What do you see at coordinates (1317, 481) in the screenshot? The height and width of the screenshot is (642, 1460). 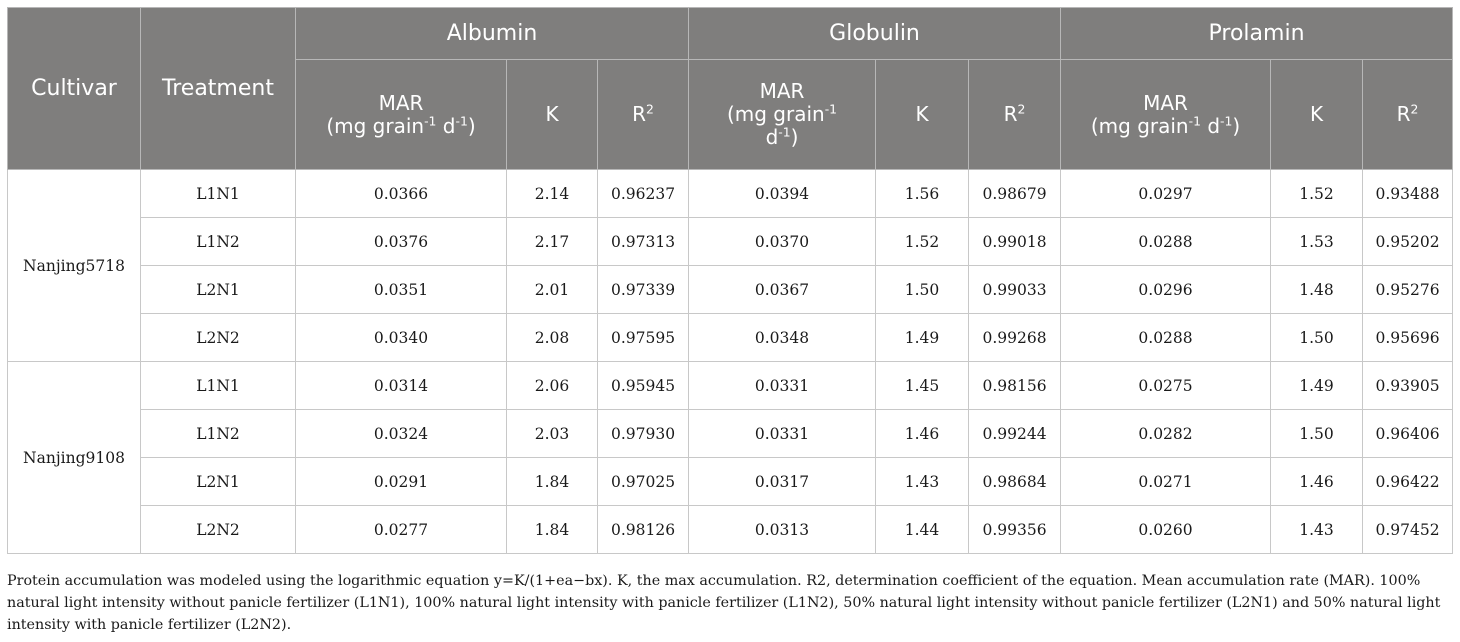 I see `prolamin-k-cell: 1.46` at bounding box center [1317, 481].